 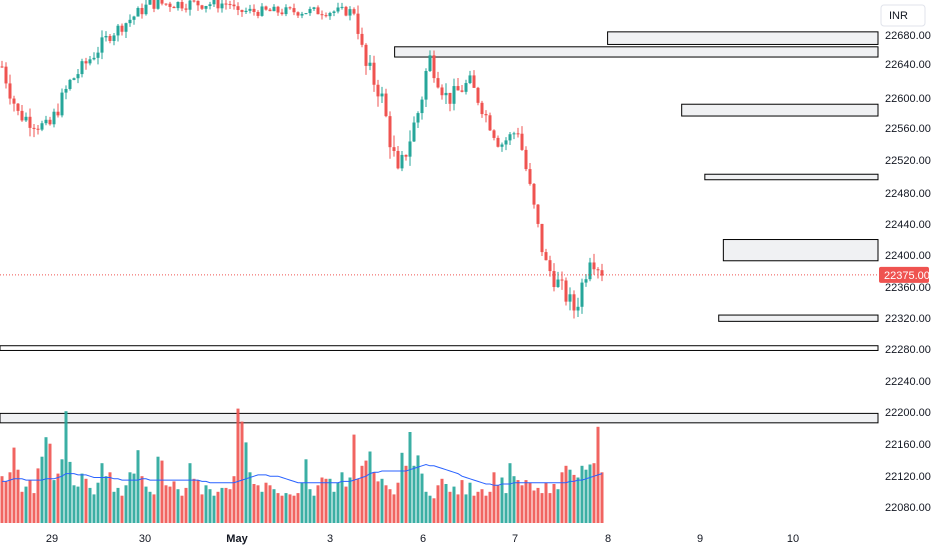 What do you see at coordinates (908, 99) in the screenshot?
I see `price-tick-label: 22600.00` at bounding box center [908, 99].